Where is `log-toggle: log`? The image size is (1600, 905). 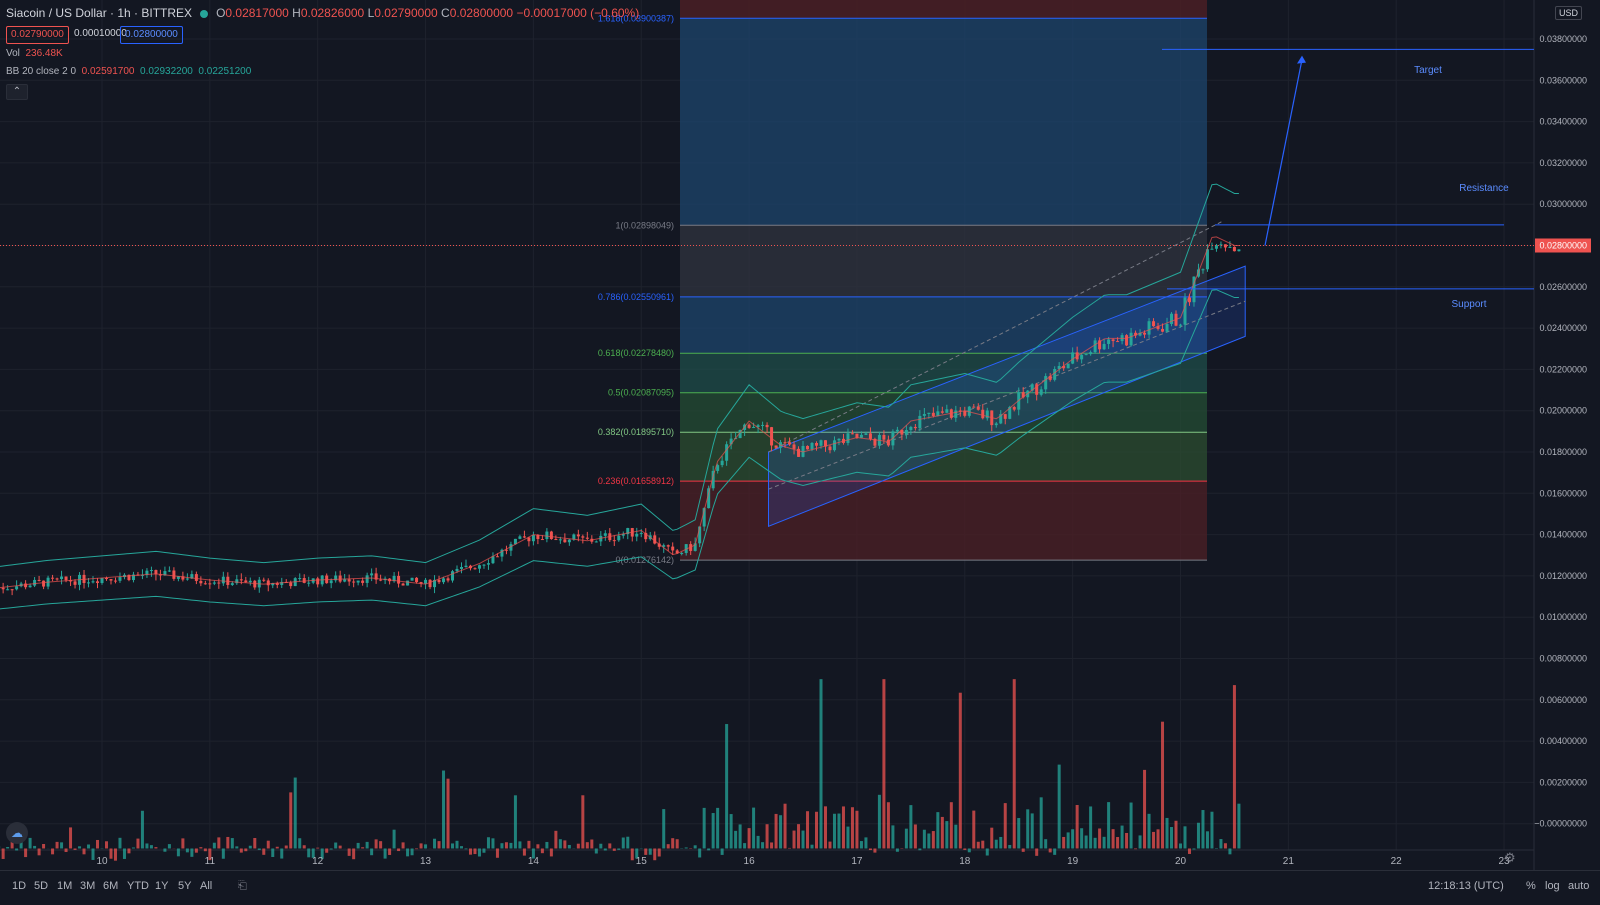 log-toggle: log is located at coordinates (1552, 886).